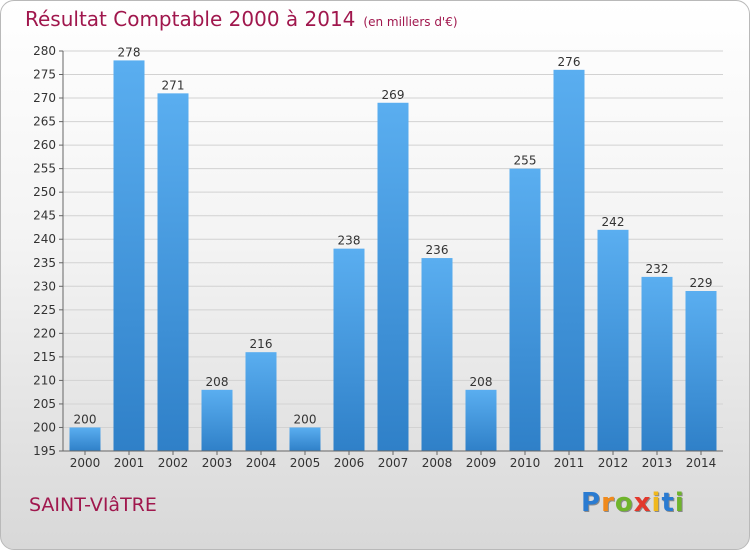  What do you see at coordinates (668, 503) in the screenshot?
I see `logo-letter: t` at bounding box center [668, 503].